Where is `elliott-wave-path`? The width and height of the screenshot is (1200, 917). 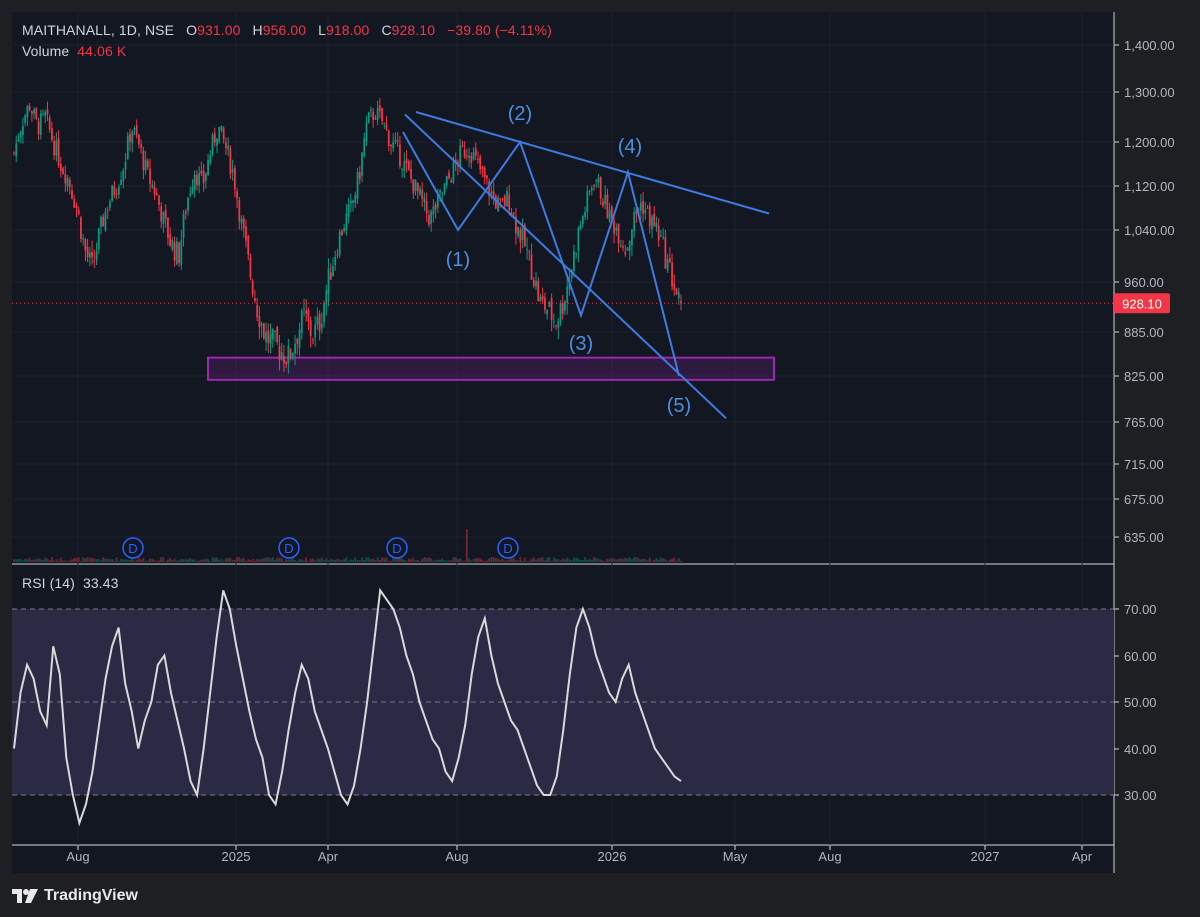
elliott-wave-path is located at coordinates (541, 254).